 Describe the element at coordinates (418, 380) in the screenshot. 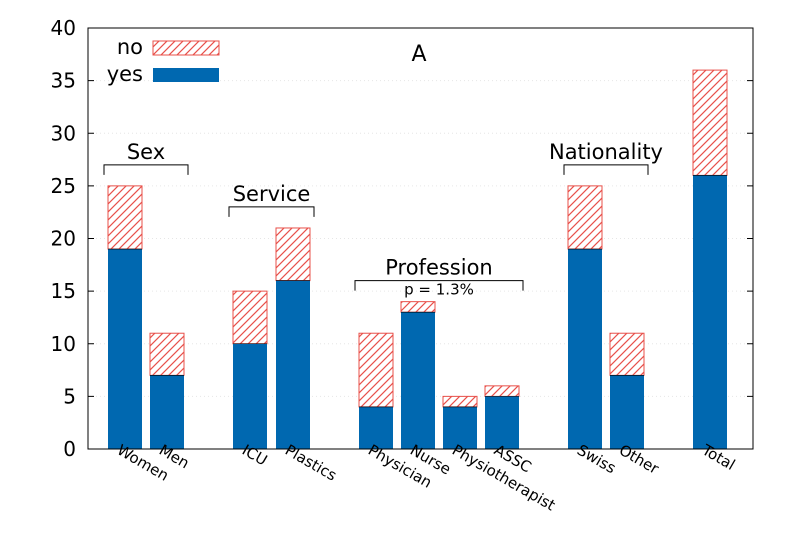

I see `bar-yes-nurse` at that location.